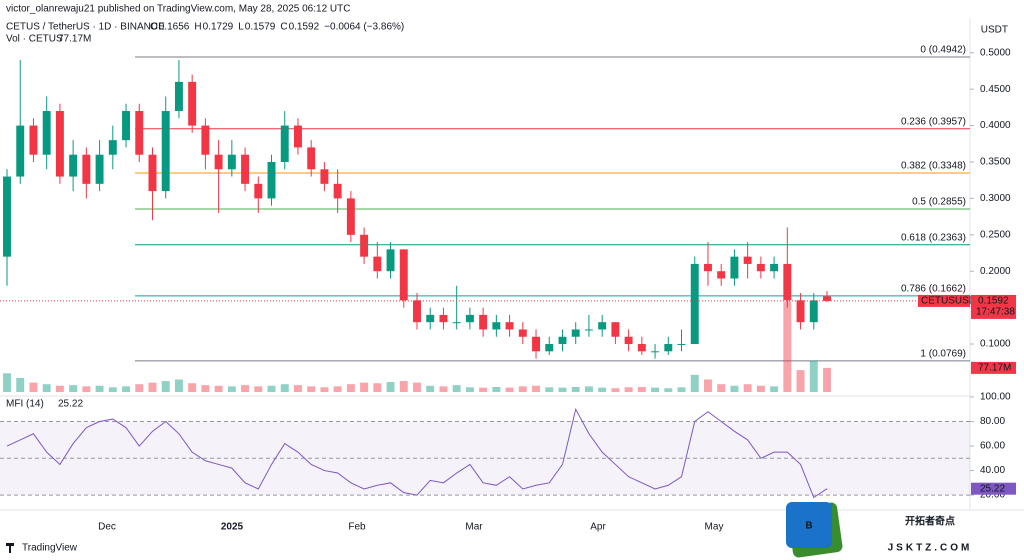 Image resolution: width=1024 pixels, height=560 pixels. I want to click on y-tick-label: 0.5000, so click(995, 52).